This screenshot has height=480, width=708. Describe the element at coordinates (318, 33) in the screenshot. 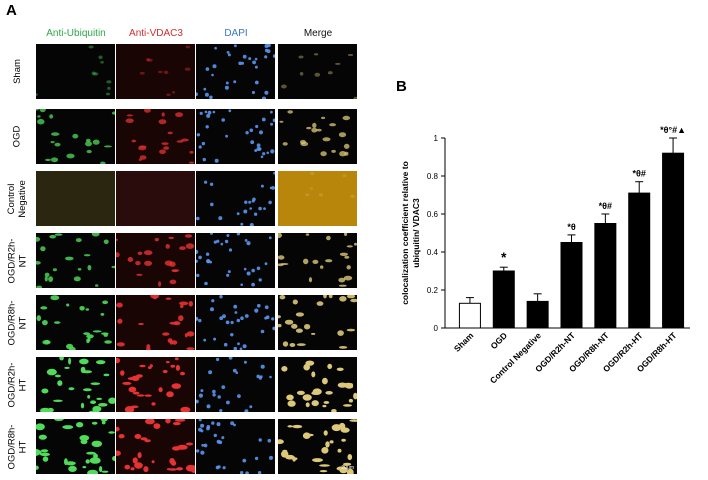

I see `channel-header: Merge` at that location.